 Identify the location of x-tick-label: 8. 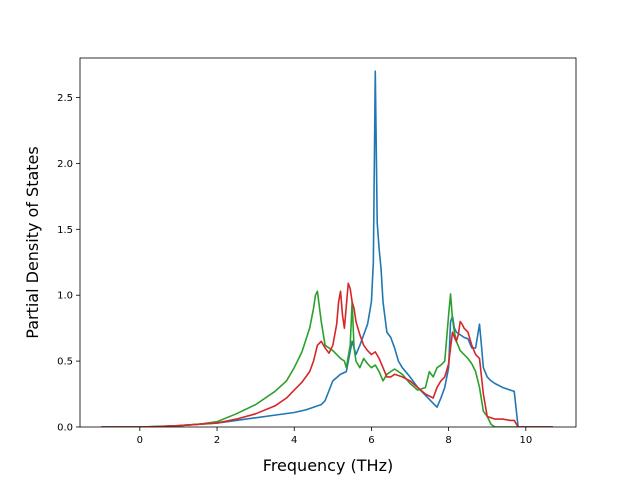
(448, 440).